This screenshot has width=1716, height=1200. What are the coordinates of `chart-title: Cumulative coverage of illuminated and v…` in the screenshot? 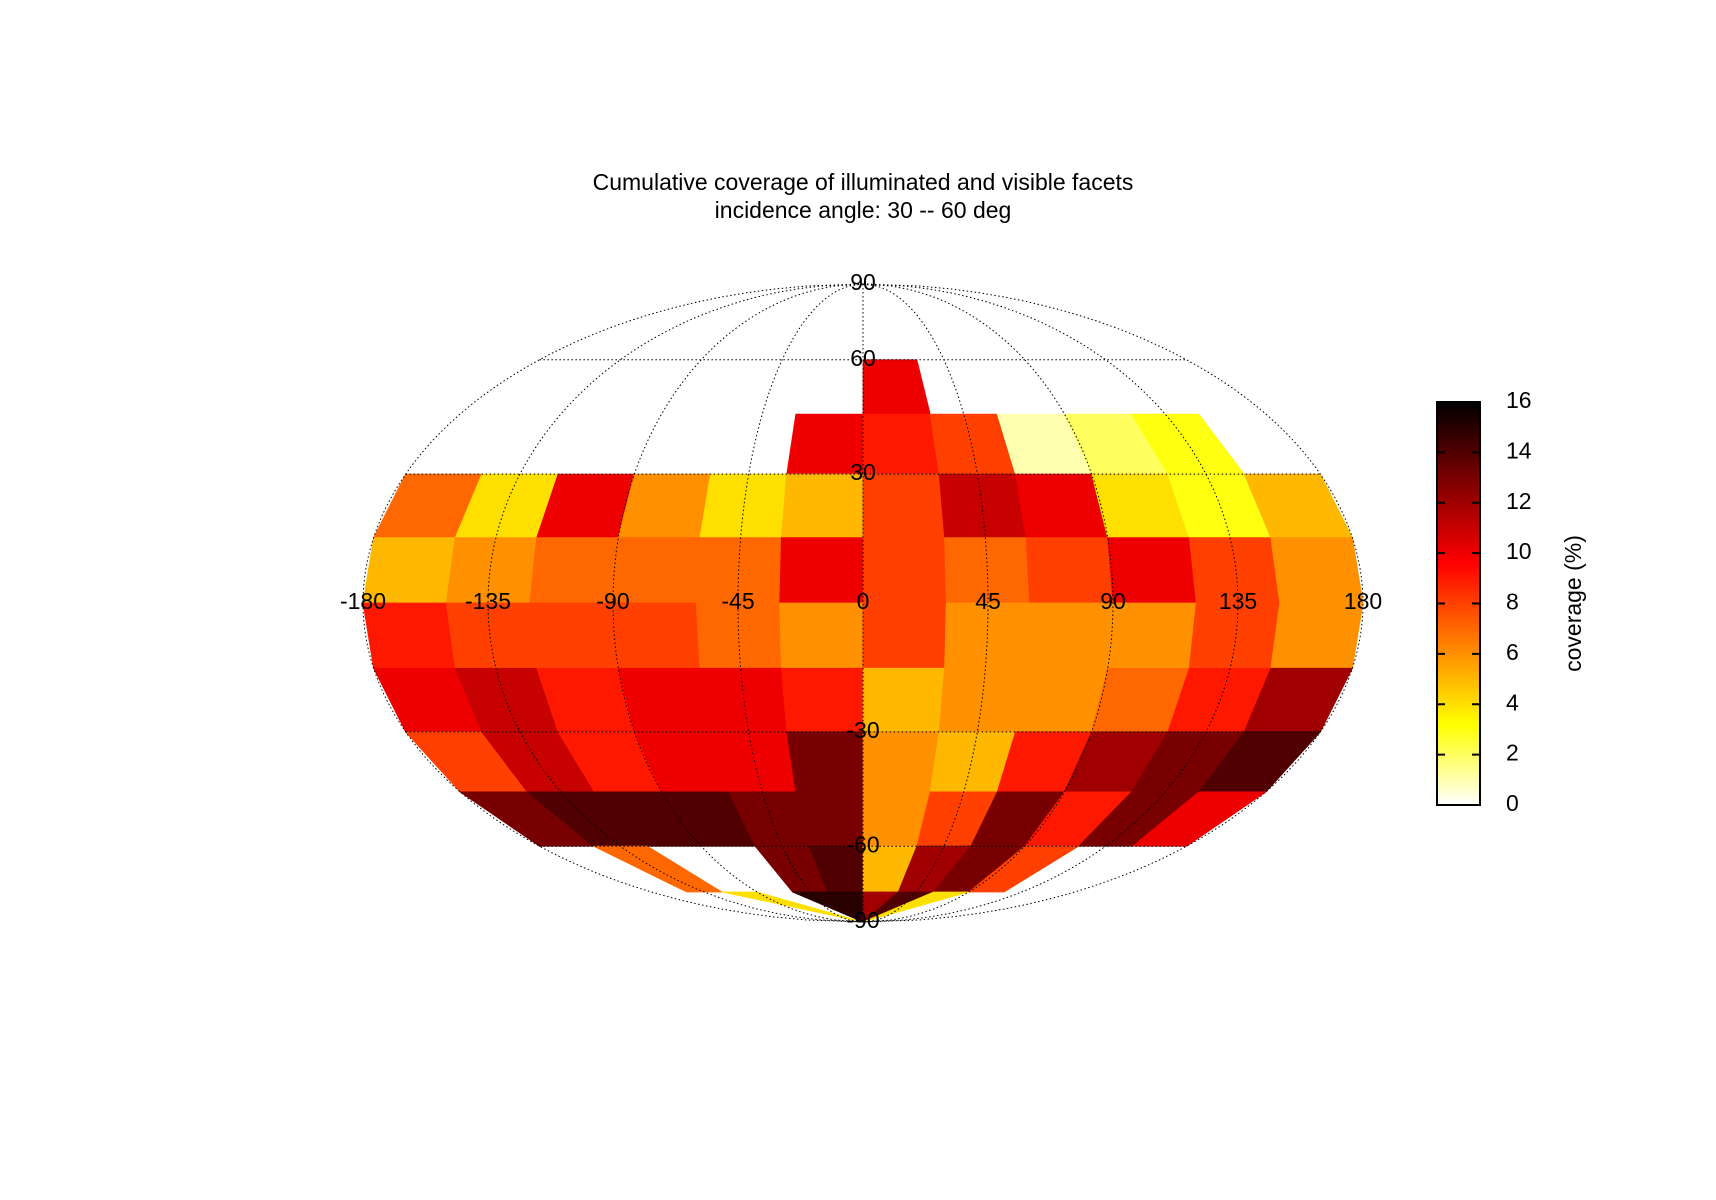 It's located at (863, 182).